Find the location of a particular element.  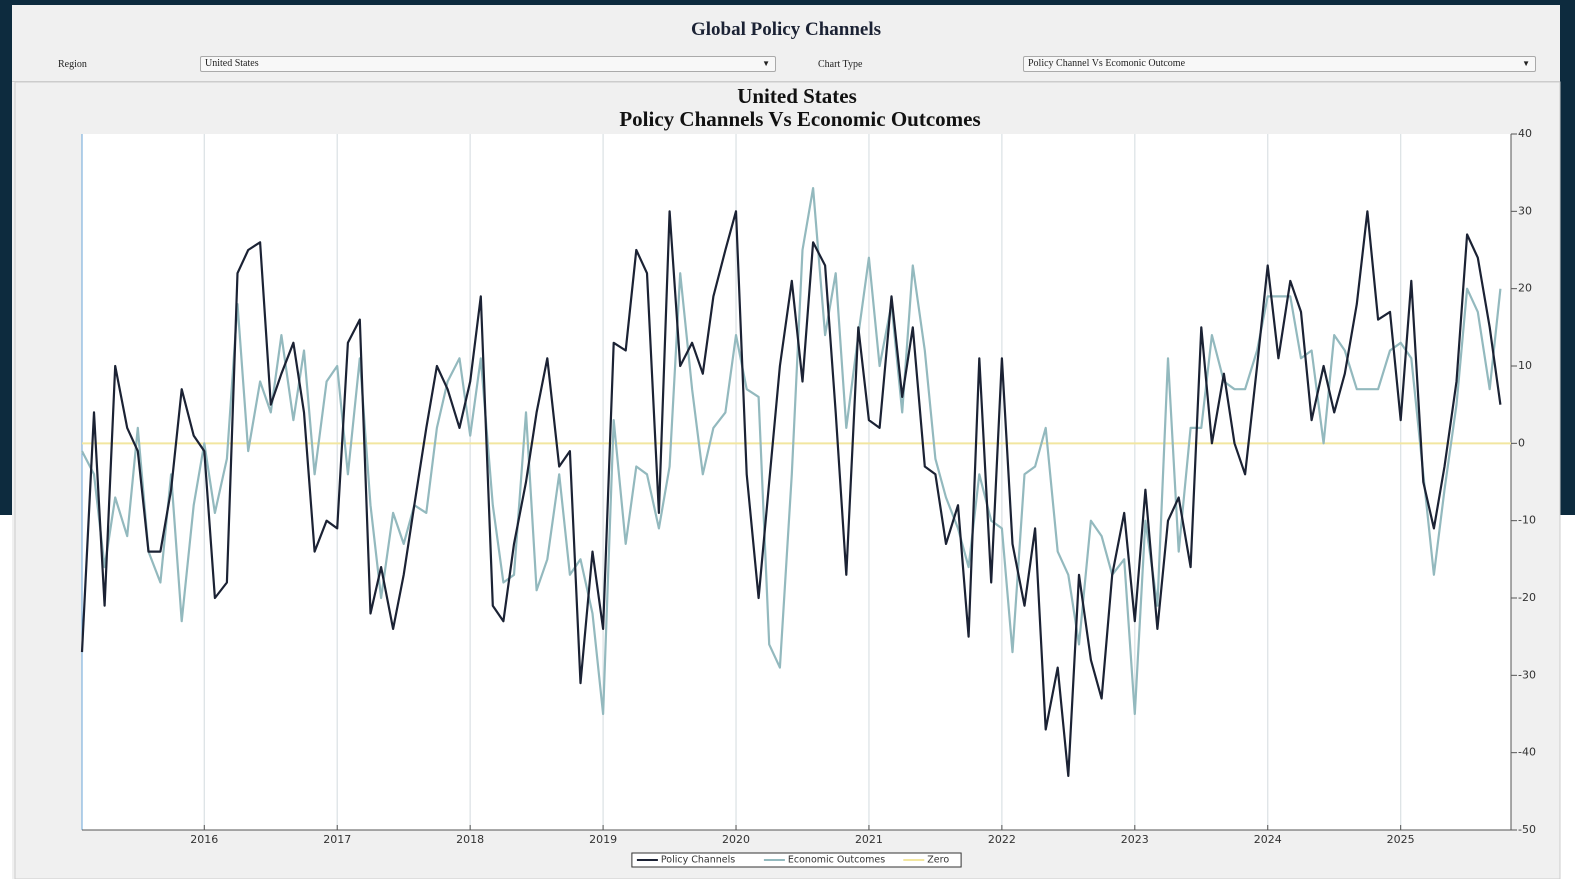

x-tick-label: 2025 is located at coordinates (1401, 839).